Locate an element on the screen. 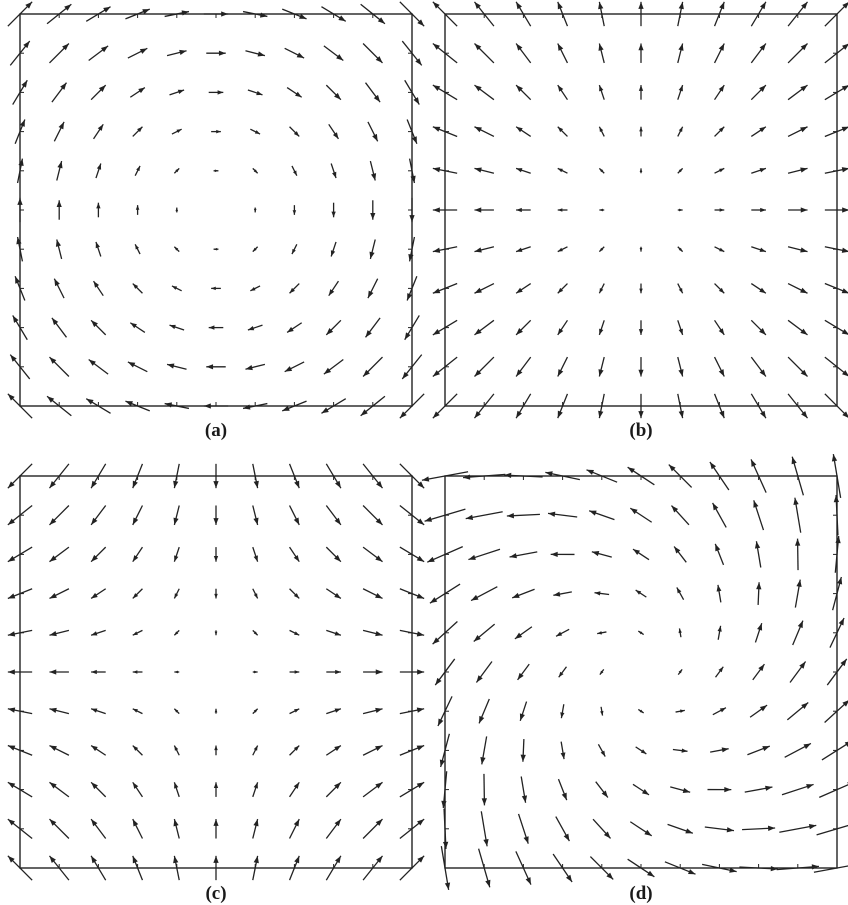  arrow-shaft is located at coordinates (445, 476).